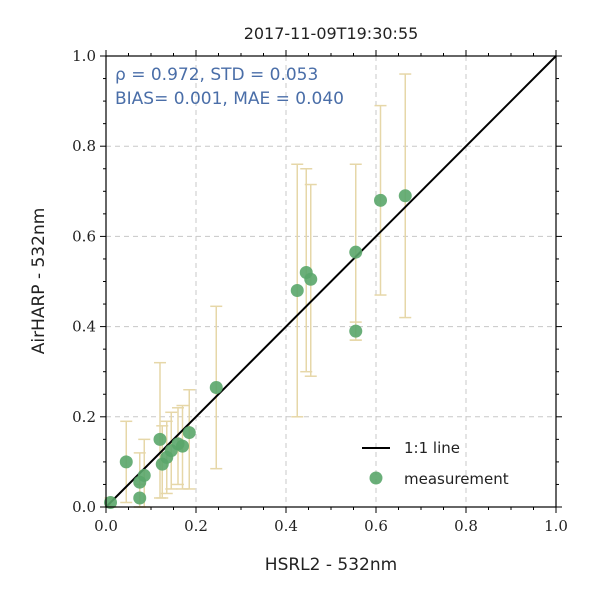 The height and width of the screenshot is (600, 600). I want to click on x-tick-label: 0.0, so click(106, 526).